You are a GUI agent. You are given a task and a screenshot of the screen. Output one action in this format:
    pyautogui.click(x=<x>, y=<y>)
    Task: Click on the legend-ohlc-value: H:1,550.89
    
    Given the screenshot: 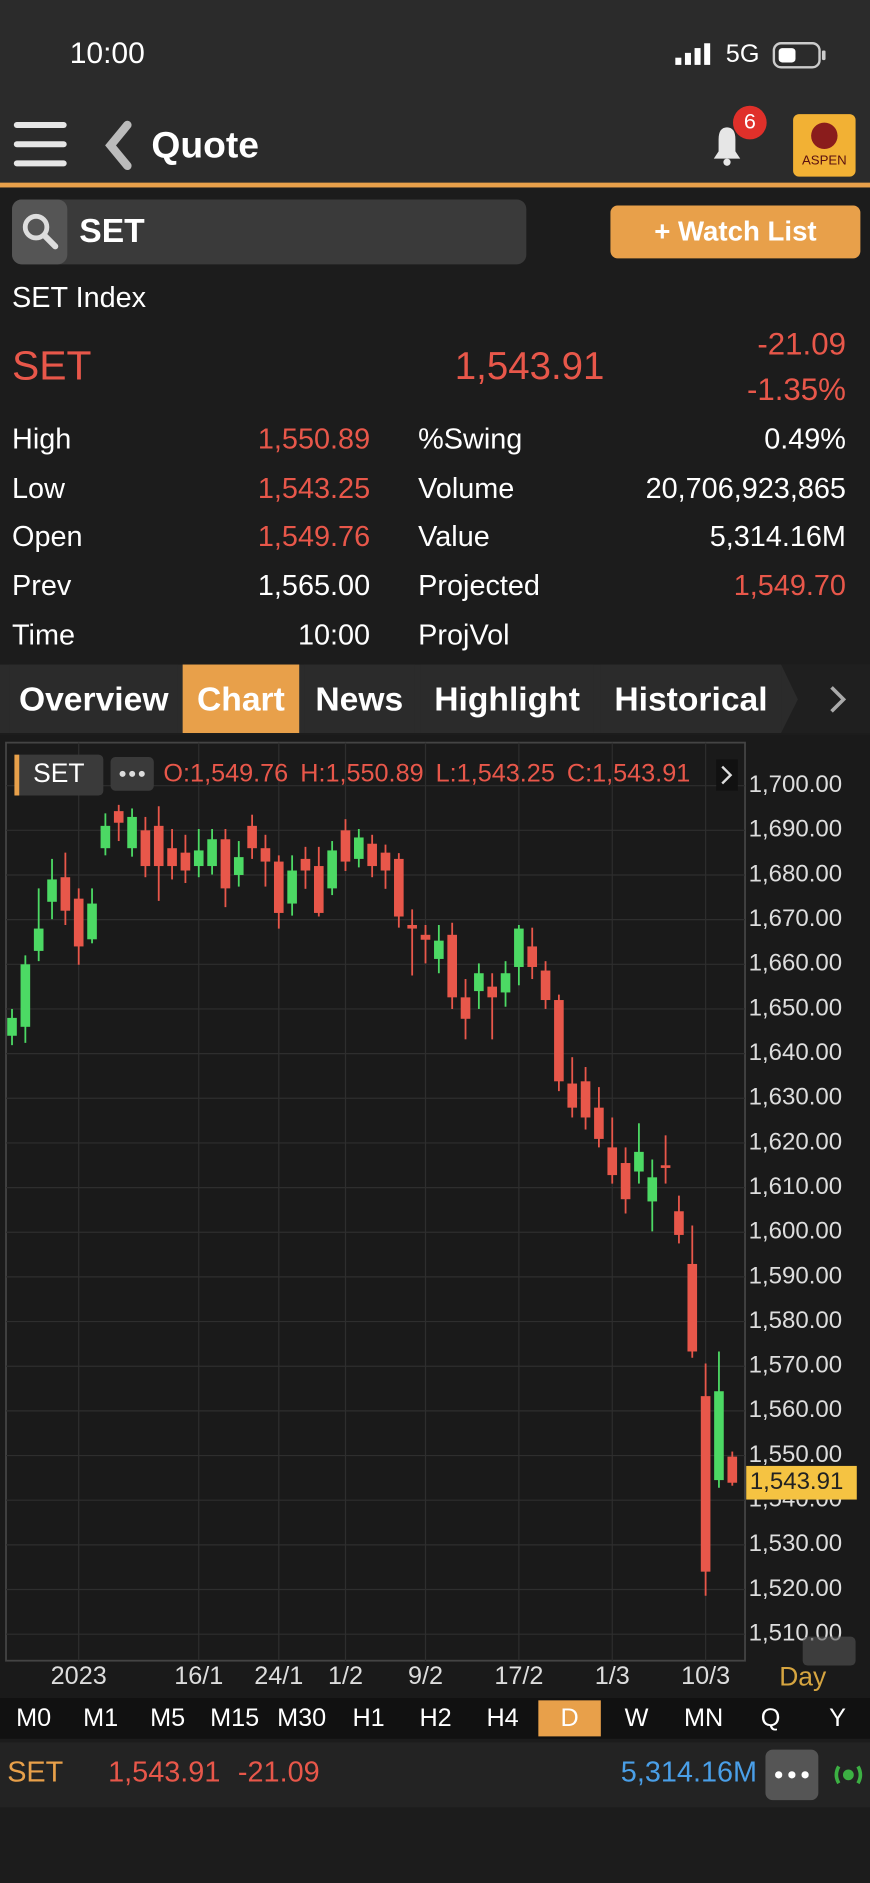 What is the action you would take?
    pyautogui.click(x=361, y=774)
    